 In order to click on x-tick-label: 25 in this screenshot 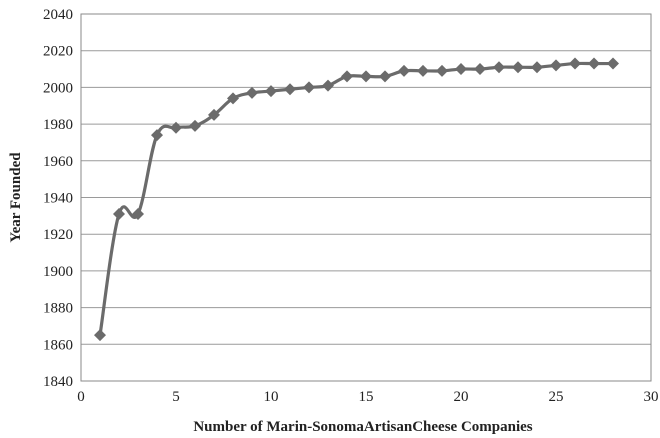, I will do `click(556, 397)`.